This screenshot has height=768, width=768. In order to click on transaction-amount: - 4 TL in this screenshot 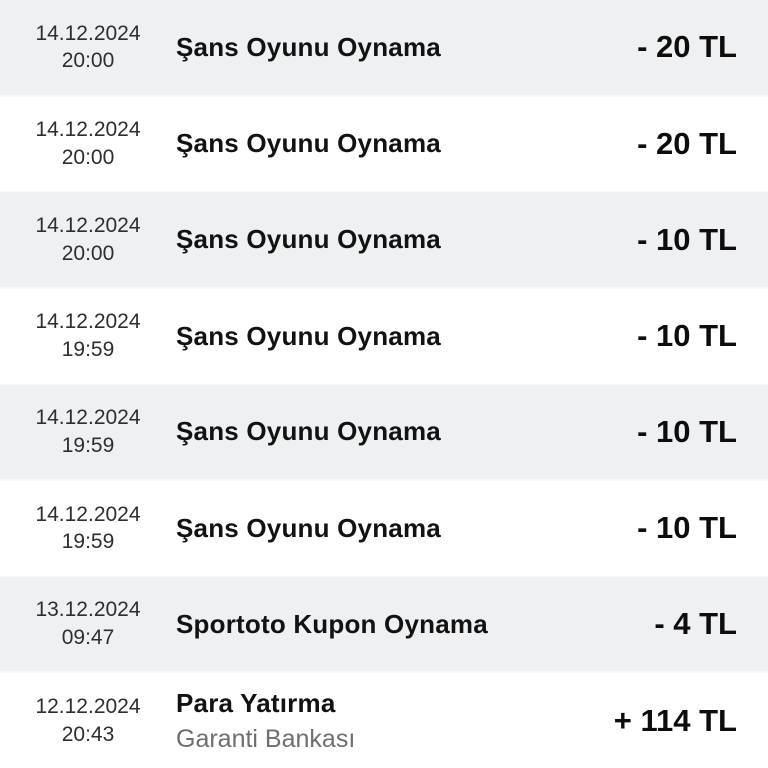, I will do `click(695, 624)`.